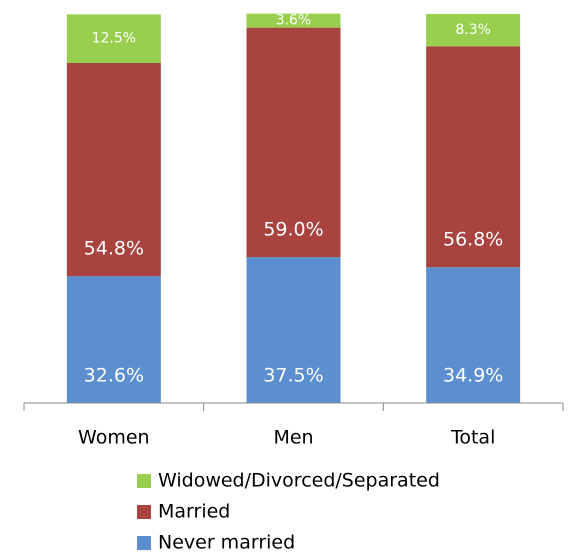 The height and width of the screenshot is (554, 573). I want to click on x-tick-label: Total, so click(472, 438).